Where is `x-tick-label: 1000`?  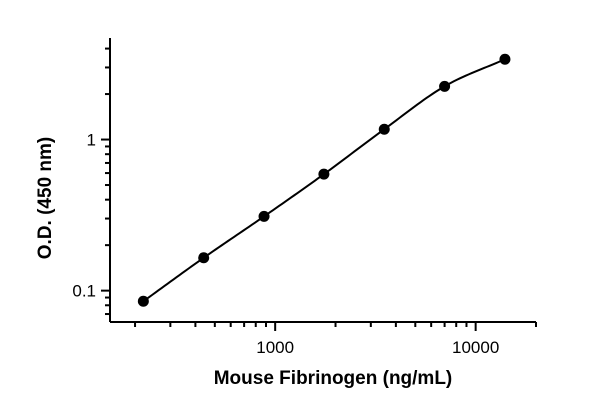
x-tick-label: 1000 is located at coordinates (275, 347).